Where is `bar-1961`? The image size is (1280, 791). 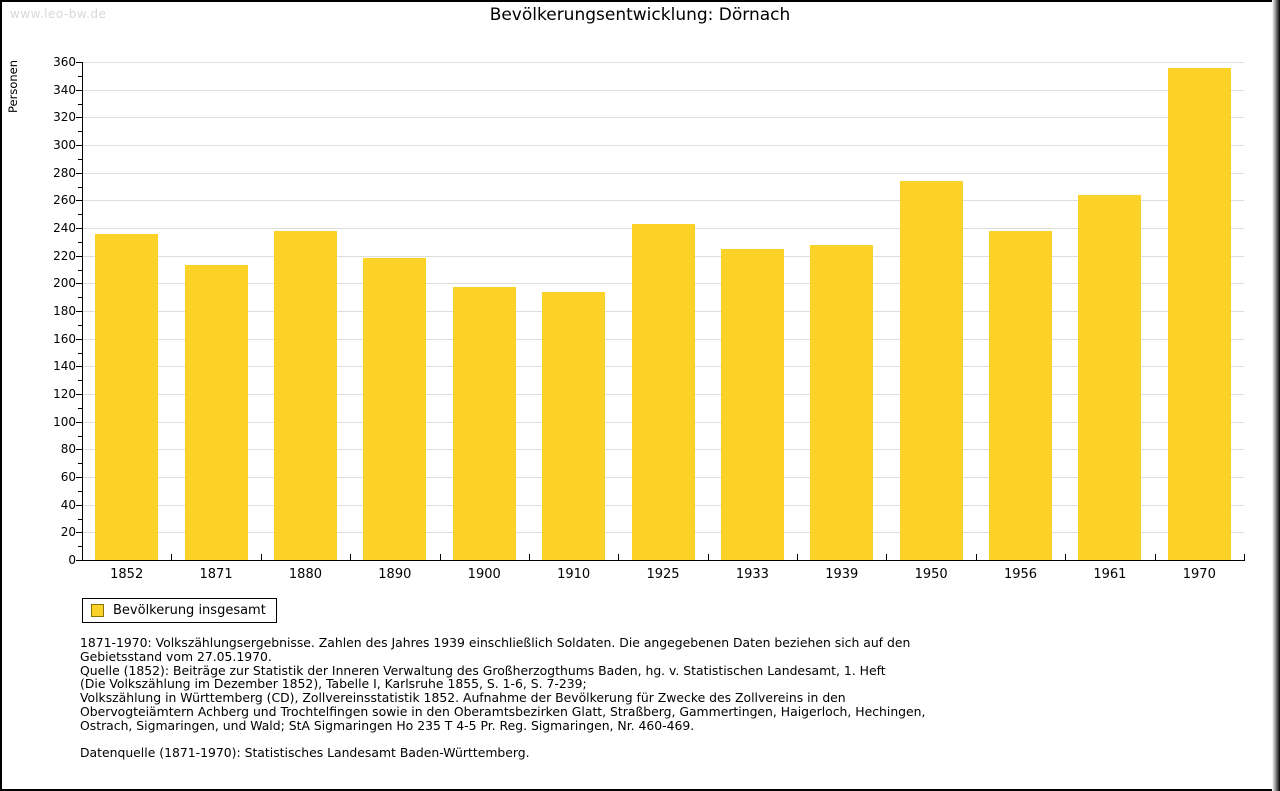 bar-1961 is located at coordinates (1110, 377).